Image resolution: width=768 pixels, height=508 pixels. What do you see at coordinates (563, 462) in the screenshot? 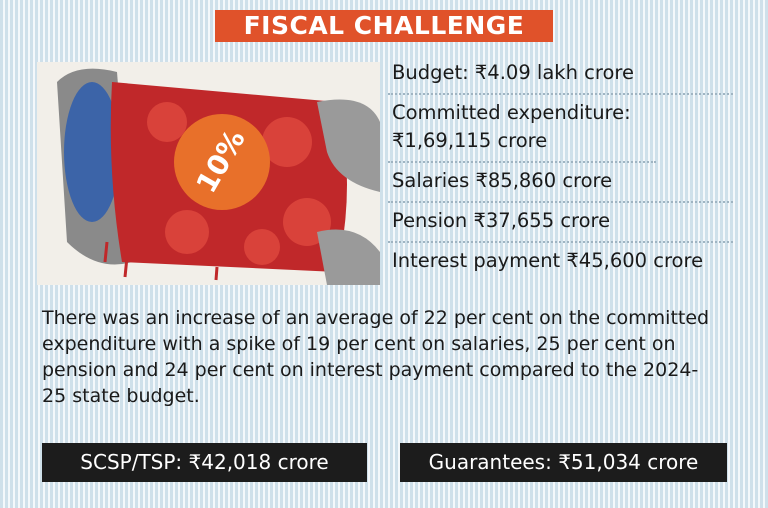
I see `highlight-box: Guarantees: ₹51,034 crore` at bounding box center [563, 462].